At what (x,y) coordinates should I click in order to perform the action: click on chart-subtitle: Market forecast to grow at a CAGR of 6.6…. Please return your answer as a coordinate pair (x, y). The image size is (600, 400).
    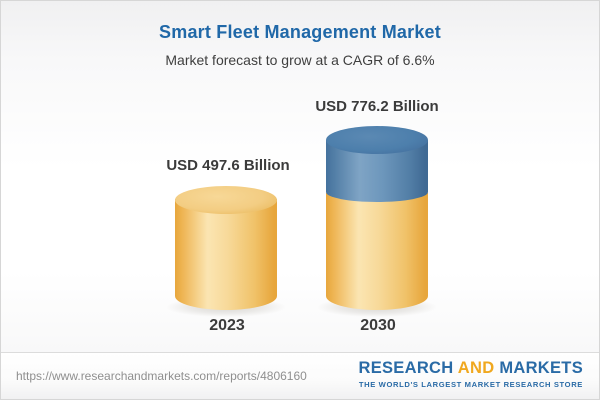
    Looking at the image, I should click on (300, 60).